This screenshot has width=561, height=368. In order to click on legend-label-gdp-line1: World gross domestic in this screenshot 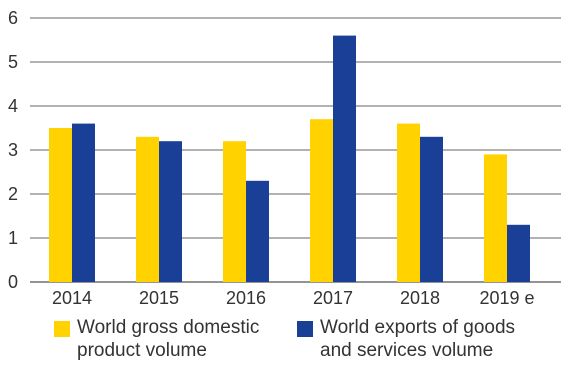, I will do `click(168, 327)`.